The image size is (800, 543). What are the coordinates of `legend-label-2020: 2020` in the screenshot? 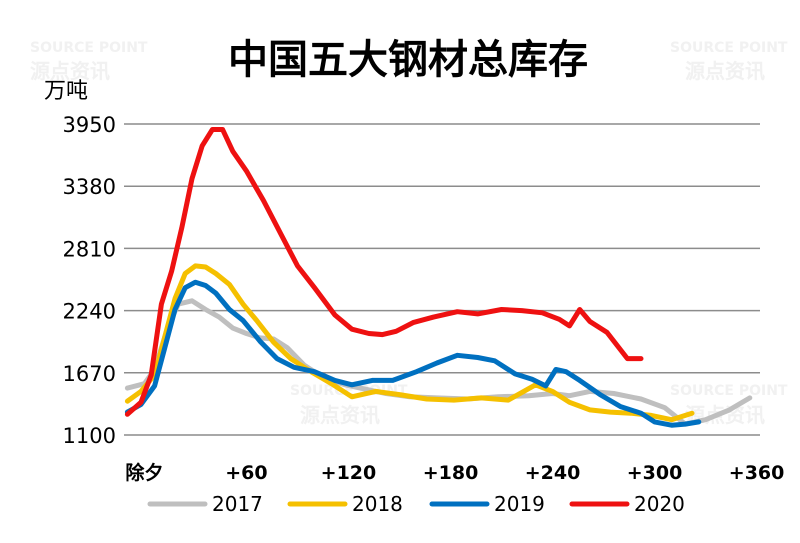 It's located at (659, 504).